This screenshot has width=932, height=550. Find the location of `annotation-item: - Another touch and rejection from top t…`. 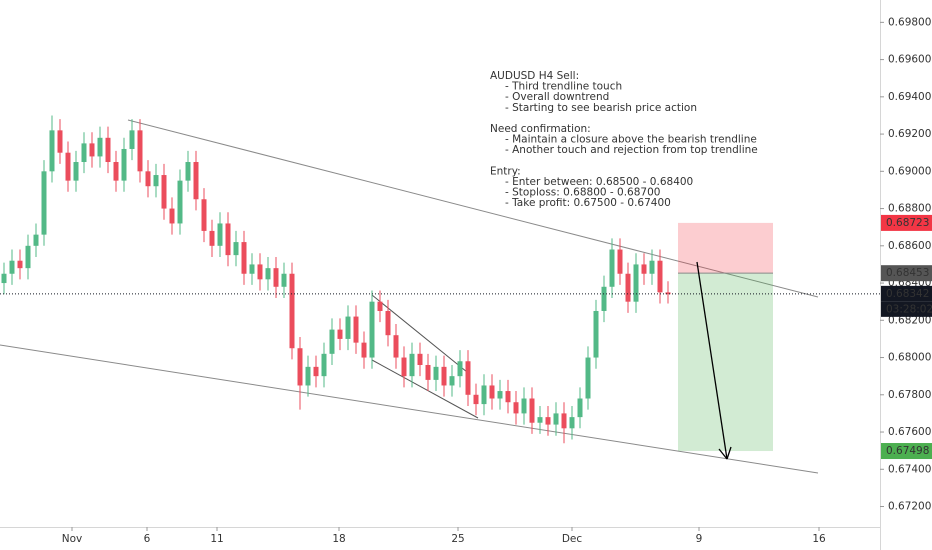

annotation-item: - Another touch and rejection from top t… is located at coordinates (631, 150).